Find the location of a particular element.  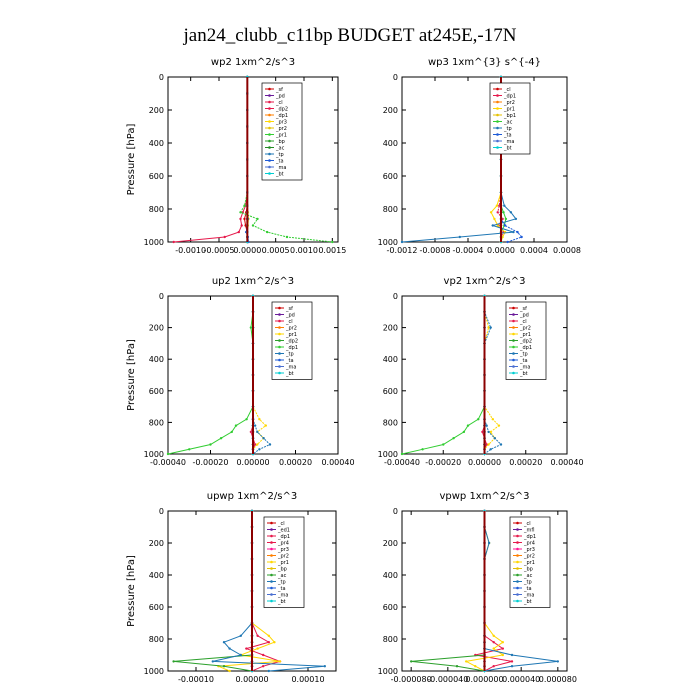

legend-label: _pr2 is located at coordinates (525, 328).